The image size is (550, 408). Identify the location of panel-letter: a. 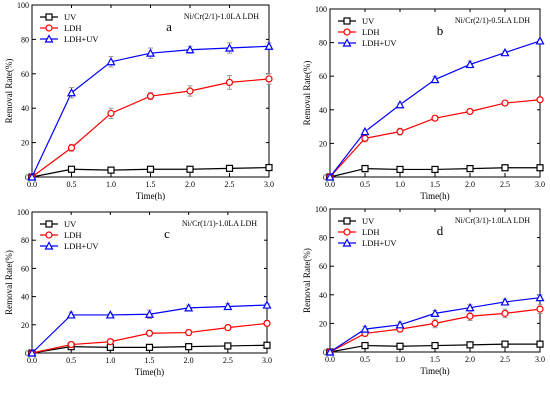
(169, 26).